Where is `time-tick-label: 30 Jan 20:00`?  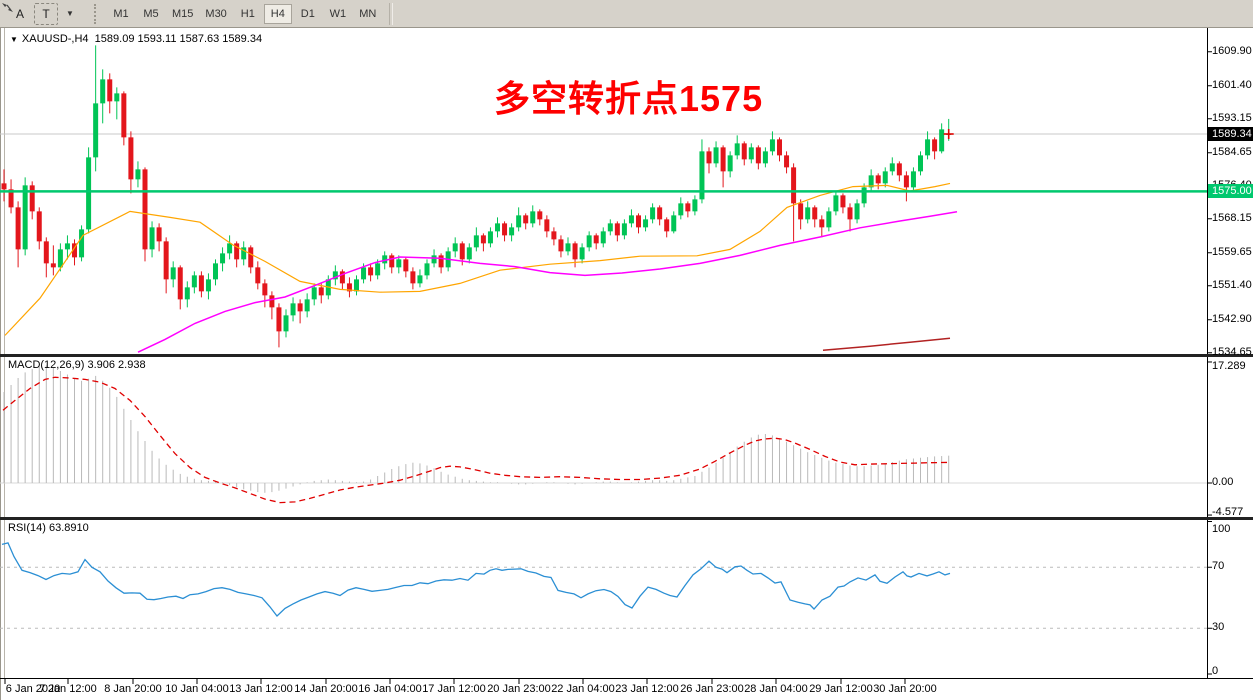 time-tick-label: 30 Jan 20:00 is located at coordinates (905, 689).